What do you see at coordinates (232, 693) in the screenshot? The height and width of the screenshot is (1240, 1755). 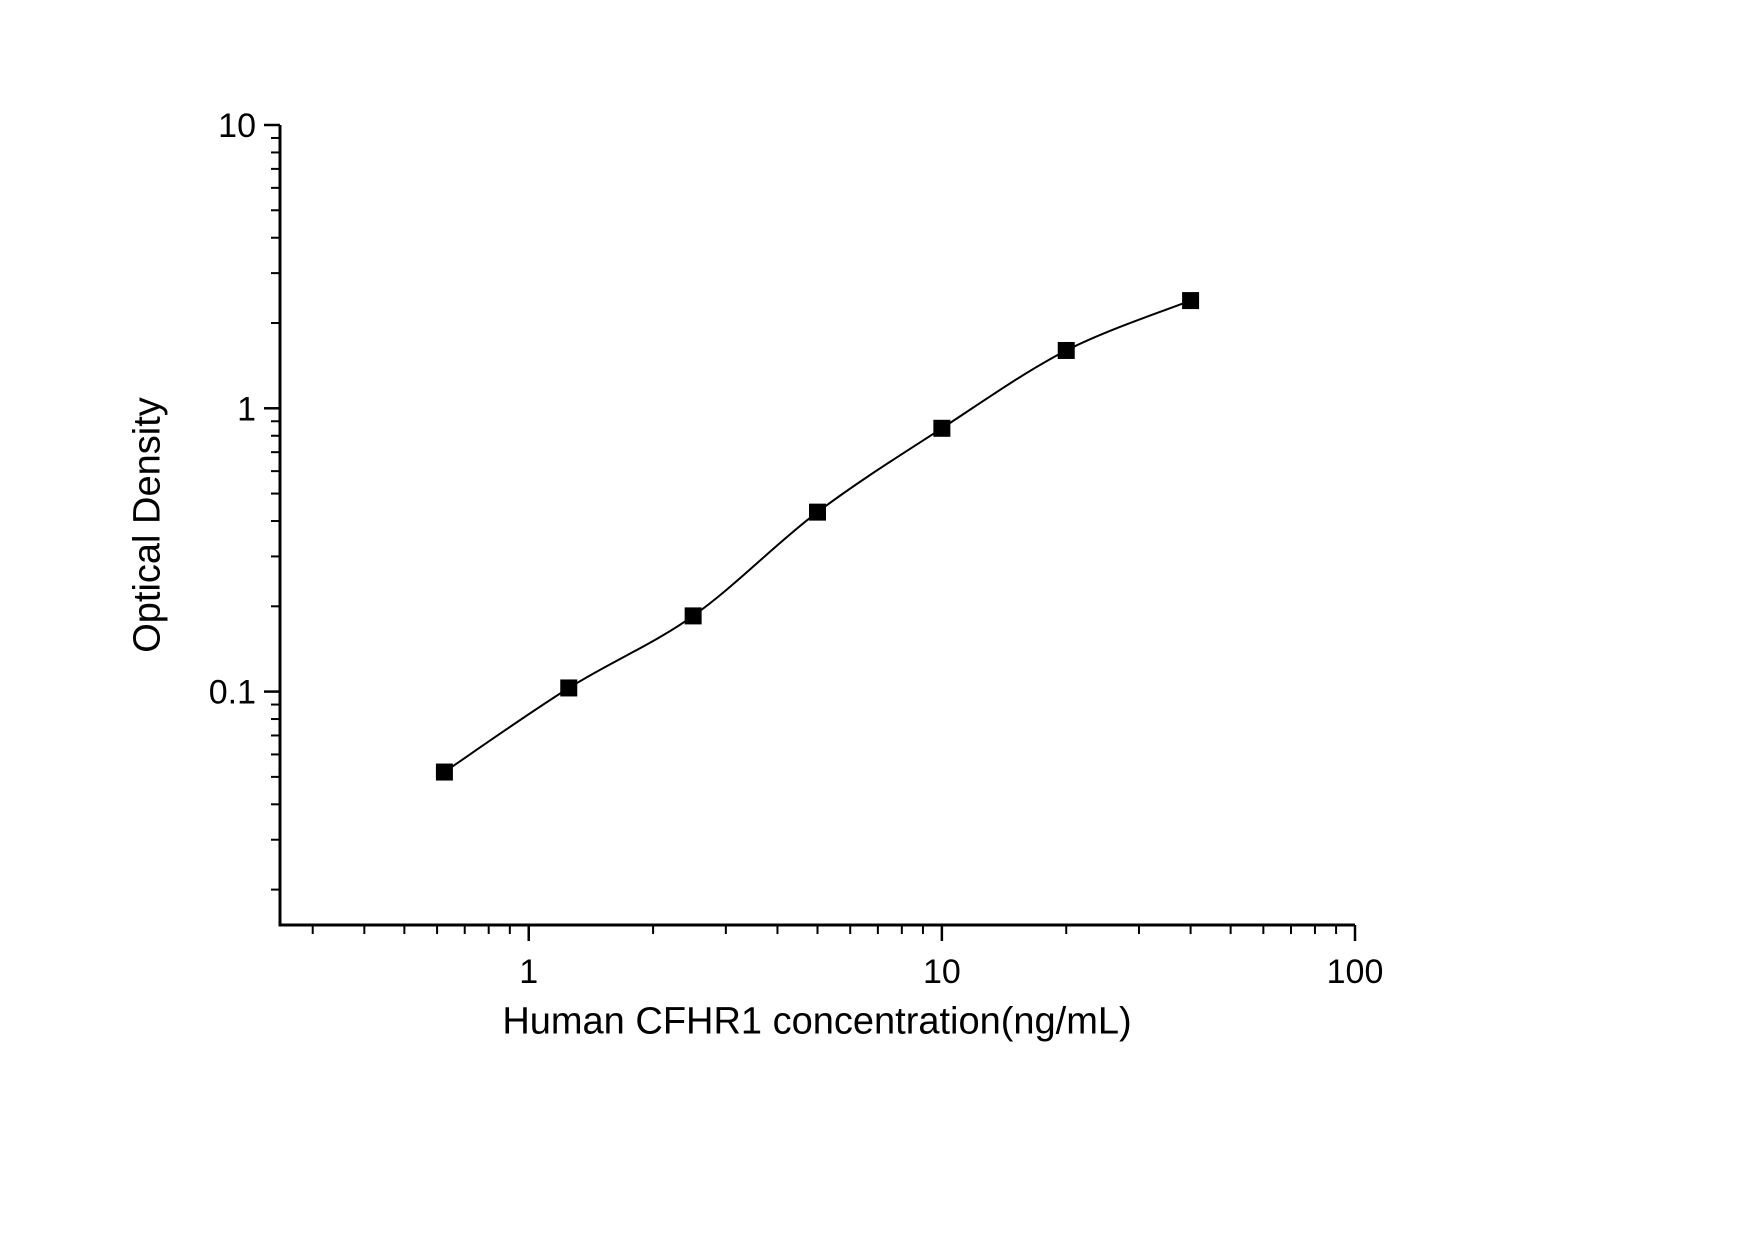 I see `y-tick-label: 0.1` at bounding box center [232, 693].